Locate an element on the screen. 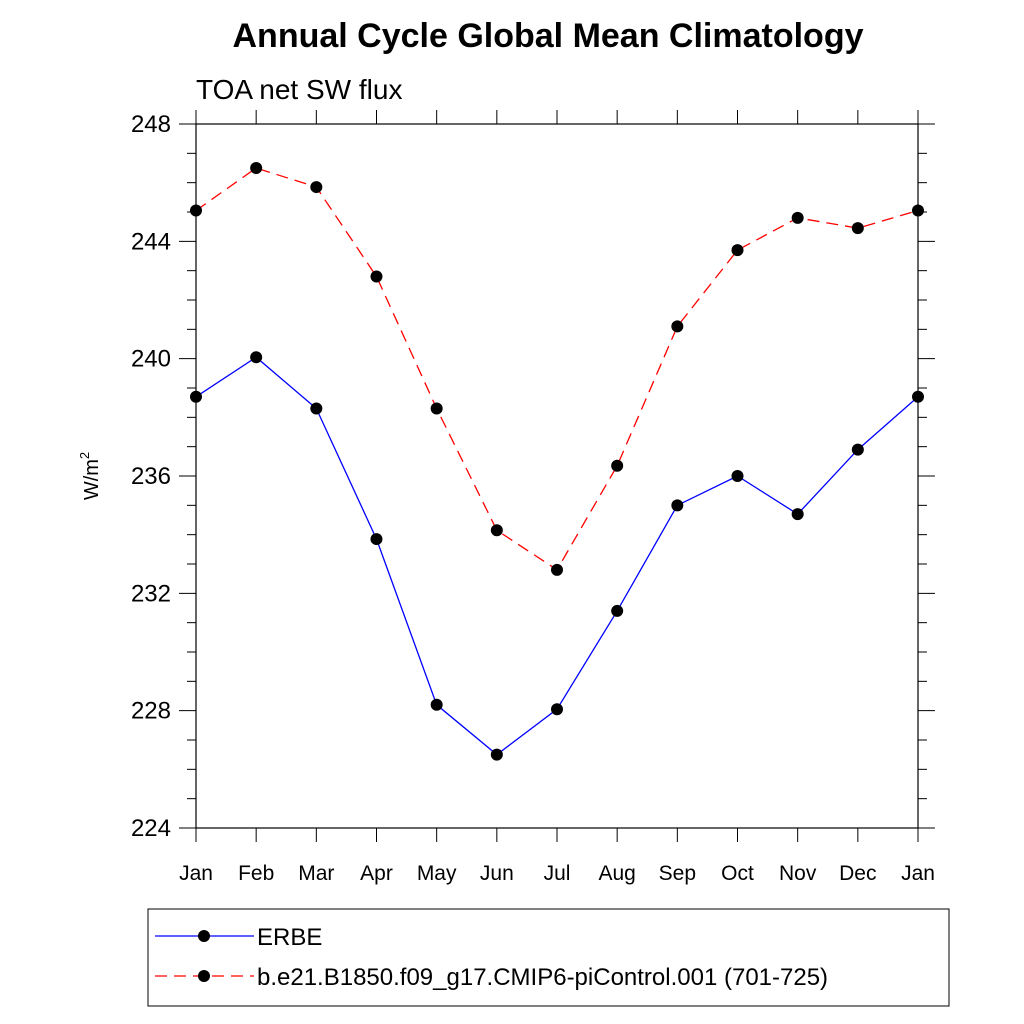  y-axis-label-base: W/m is located at coordinates (92, 479).